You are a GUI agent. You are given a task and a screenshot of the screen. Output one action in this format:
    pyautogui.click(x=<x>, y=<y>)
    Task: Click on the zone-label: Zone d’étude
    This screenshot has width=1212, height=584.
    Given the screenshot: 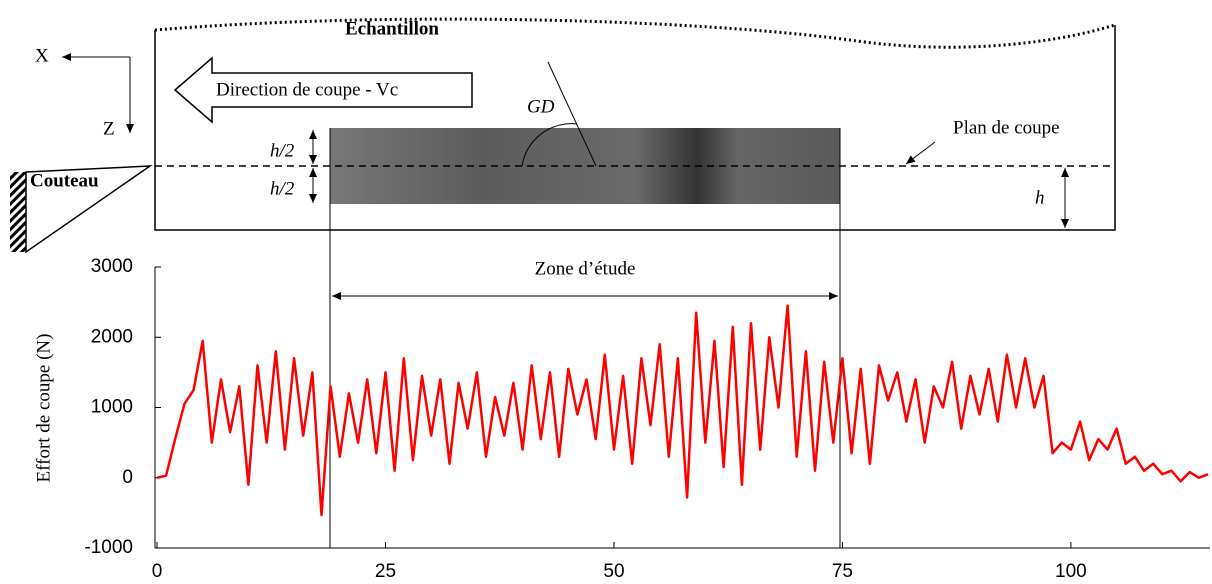 What is the action you would take?
    pyautogui.click(x=585, y=268)
    